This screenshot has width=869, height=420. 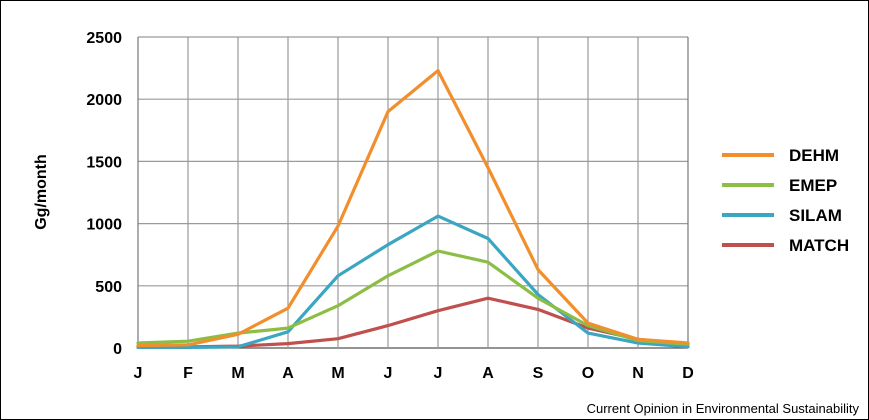 What do you see at coordinates (813, 185) in the screenshot?
I see `legend-label-emep: EMEP` at bounding box center [813, 185].